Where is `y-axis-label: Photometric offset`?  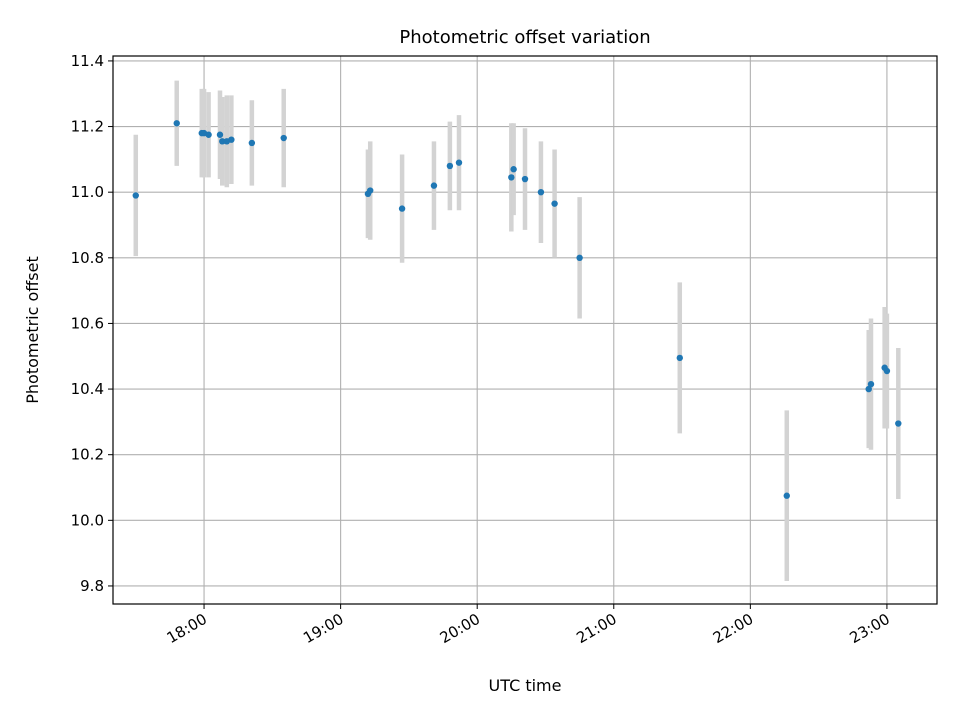
y-axis-label: Photometric offset is located at coordinates (32, 330).